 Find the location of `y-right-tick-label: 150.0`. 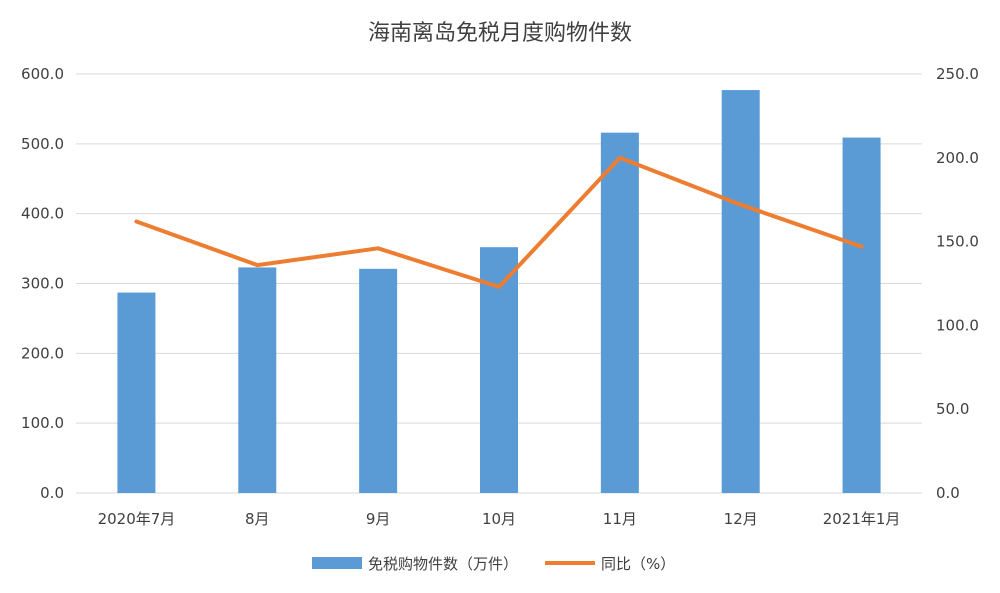

y-right-tick-label: 150.0 is located at coordinates (957, 242).